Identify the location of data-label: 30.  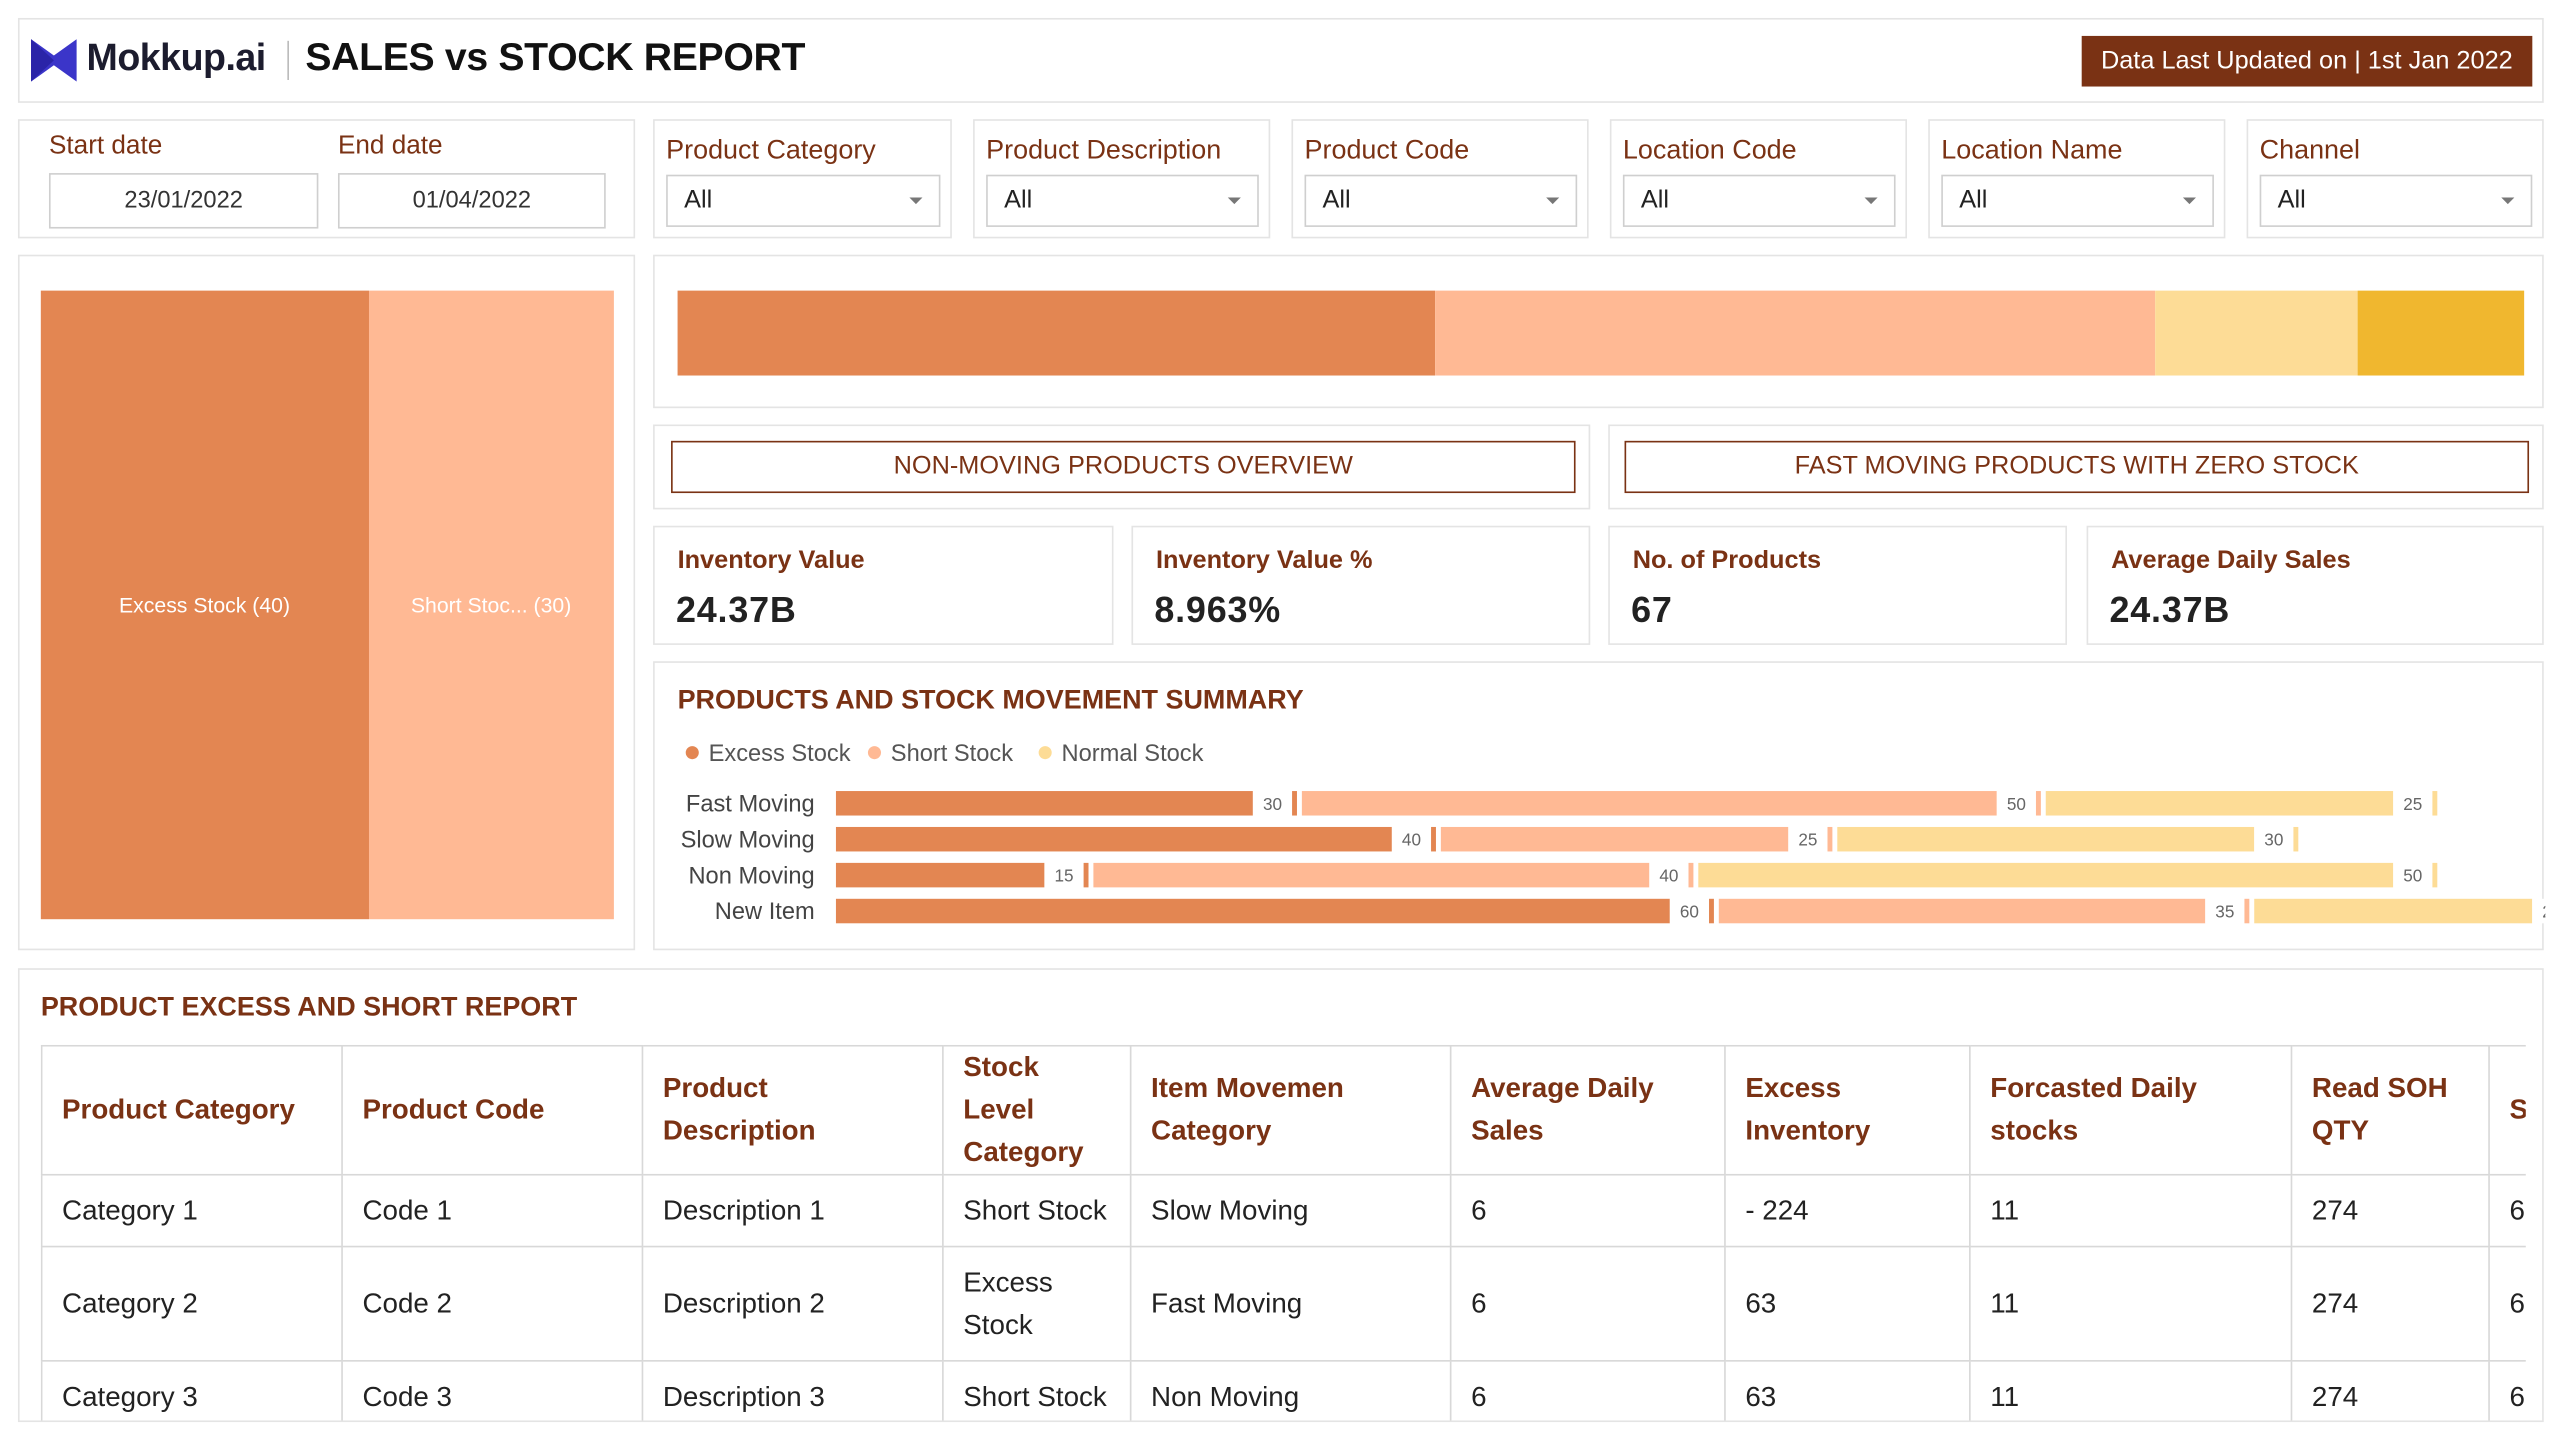
(2273, 840).